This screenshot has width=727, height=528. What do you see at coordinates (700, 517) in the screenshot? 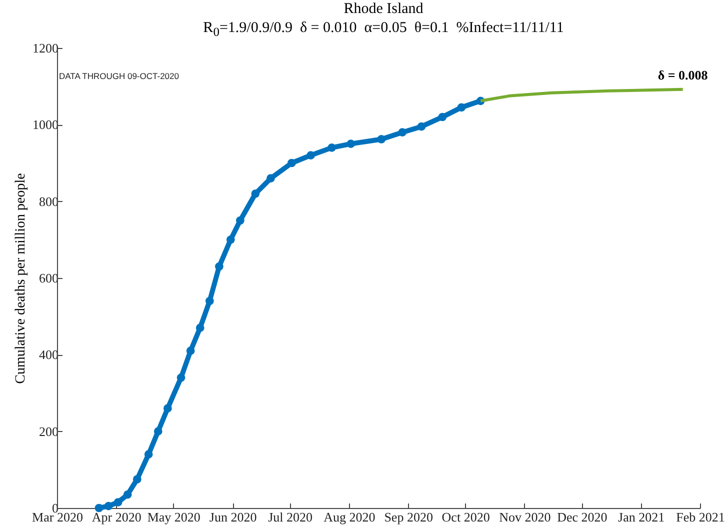
I see `x-tick-label: Feb 2021` at bounding box center [700, 517].